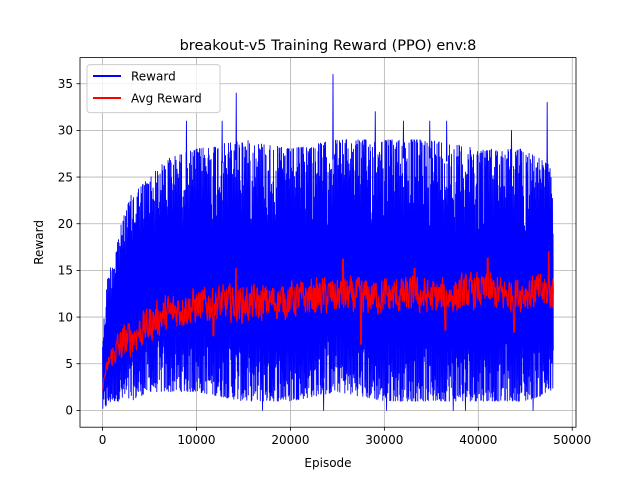 Image resolution: width=640 pixels, height=480 pixels. Describe the element at coordinates (153, 89) in the screenshot. I see `legend: Reward Avg Reward` at that location.